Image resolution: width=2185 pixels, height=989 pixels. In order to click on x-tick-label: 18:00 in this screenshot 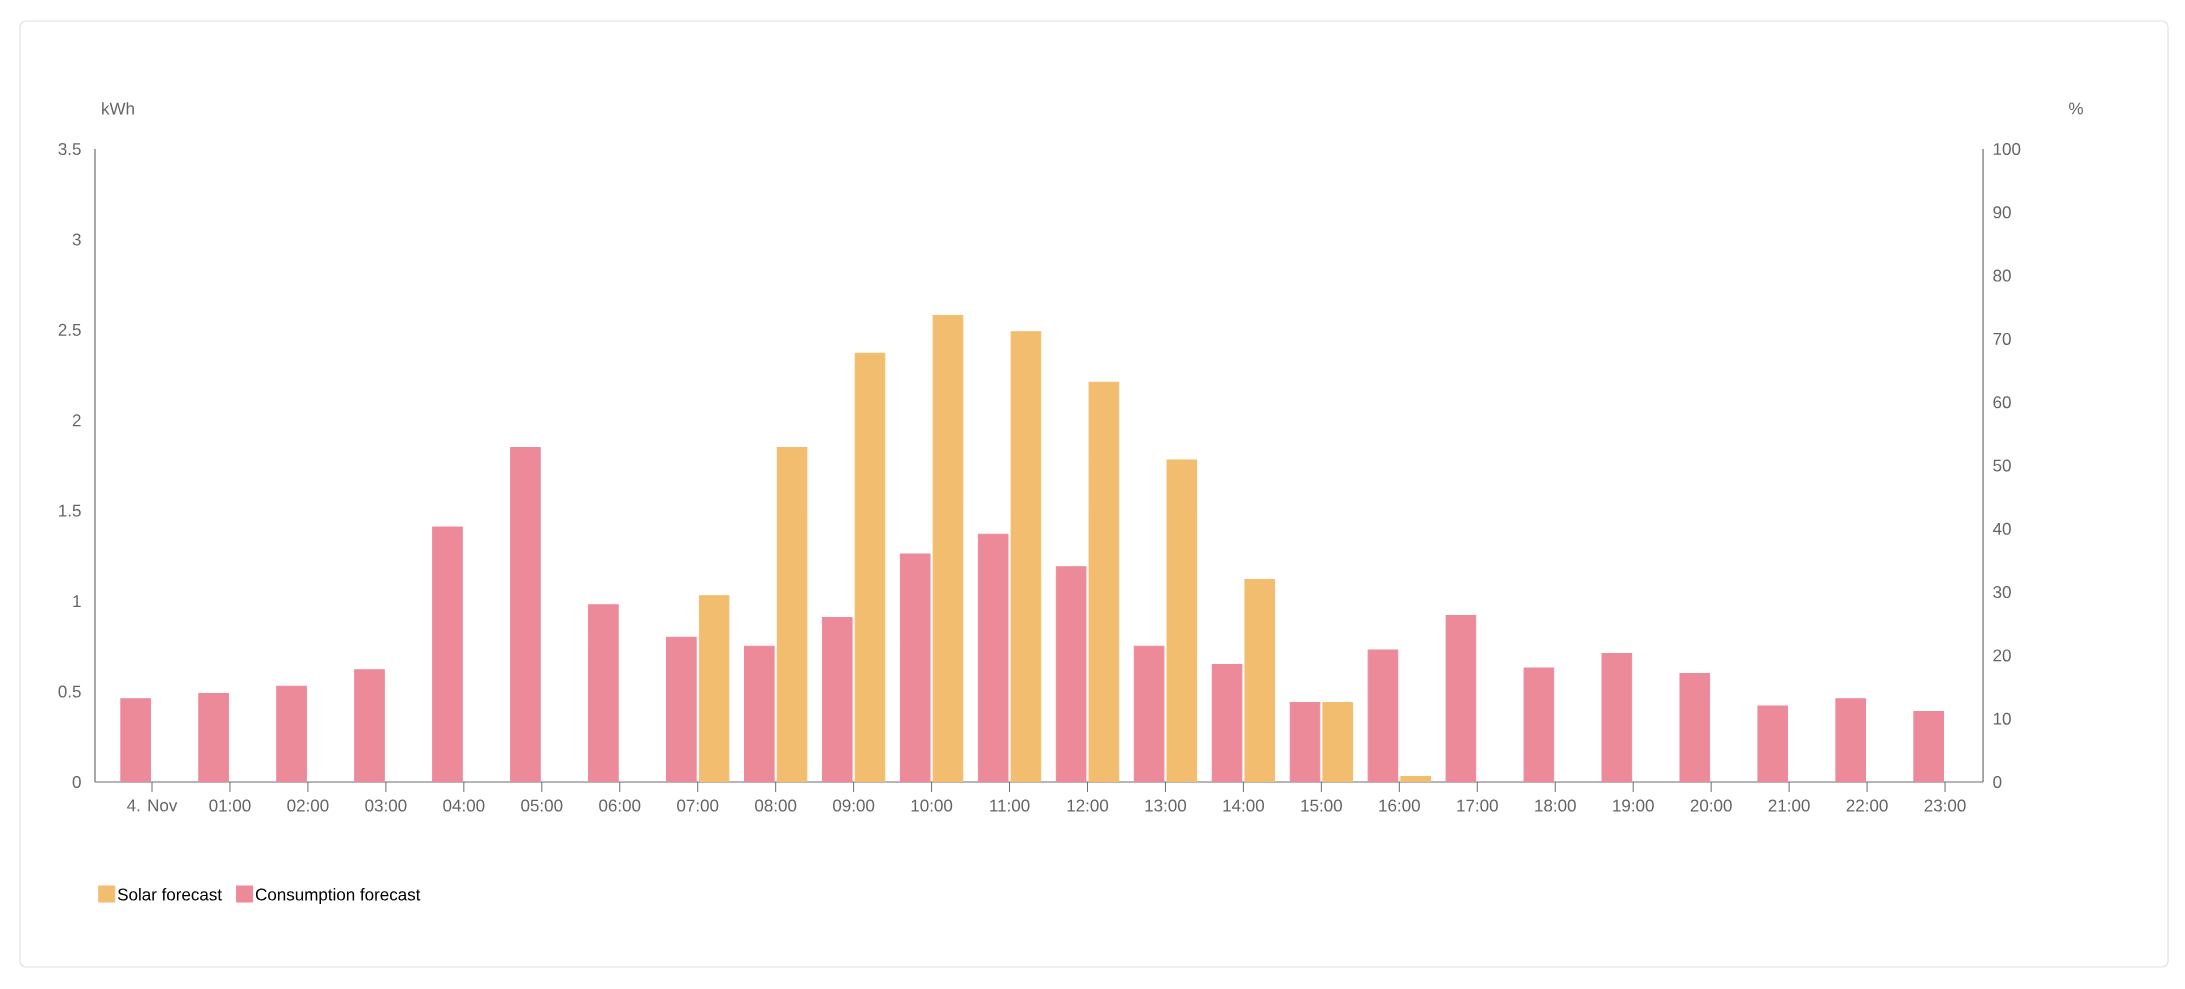, I will do `click(1555, 805)`.